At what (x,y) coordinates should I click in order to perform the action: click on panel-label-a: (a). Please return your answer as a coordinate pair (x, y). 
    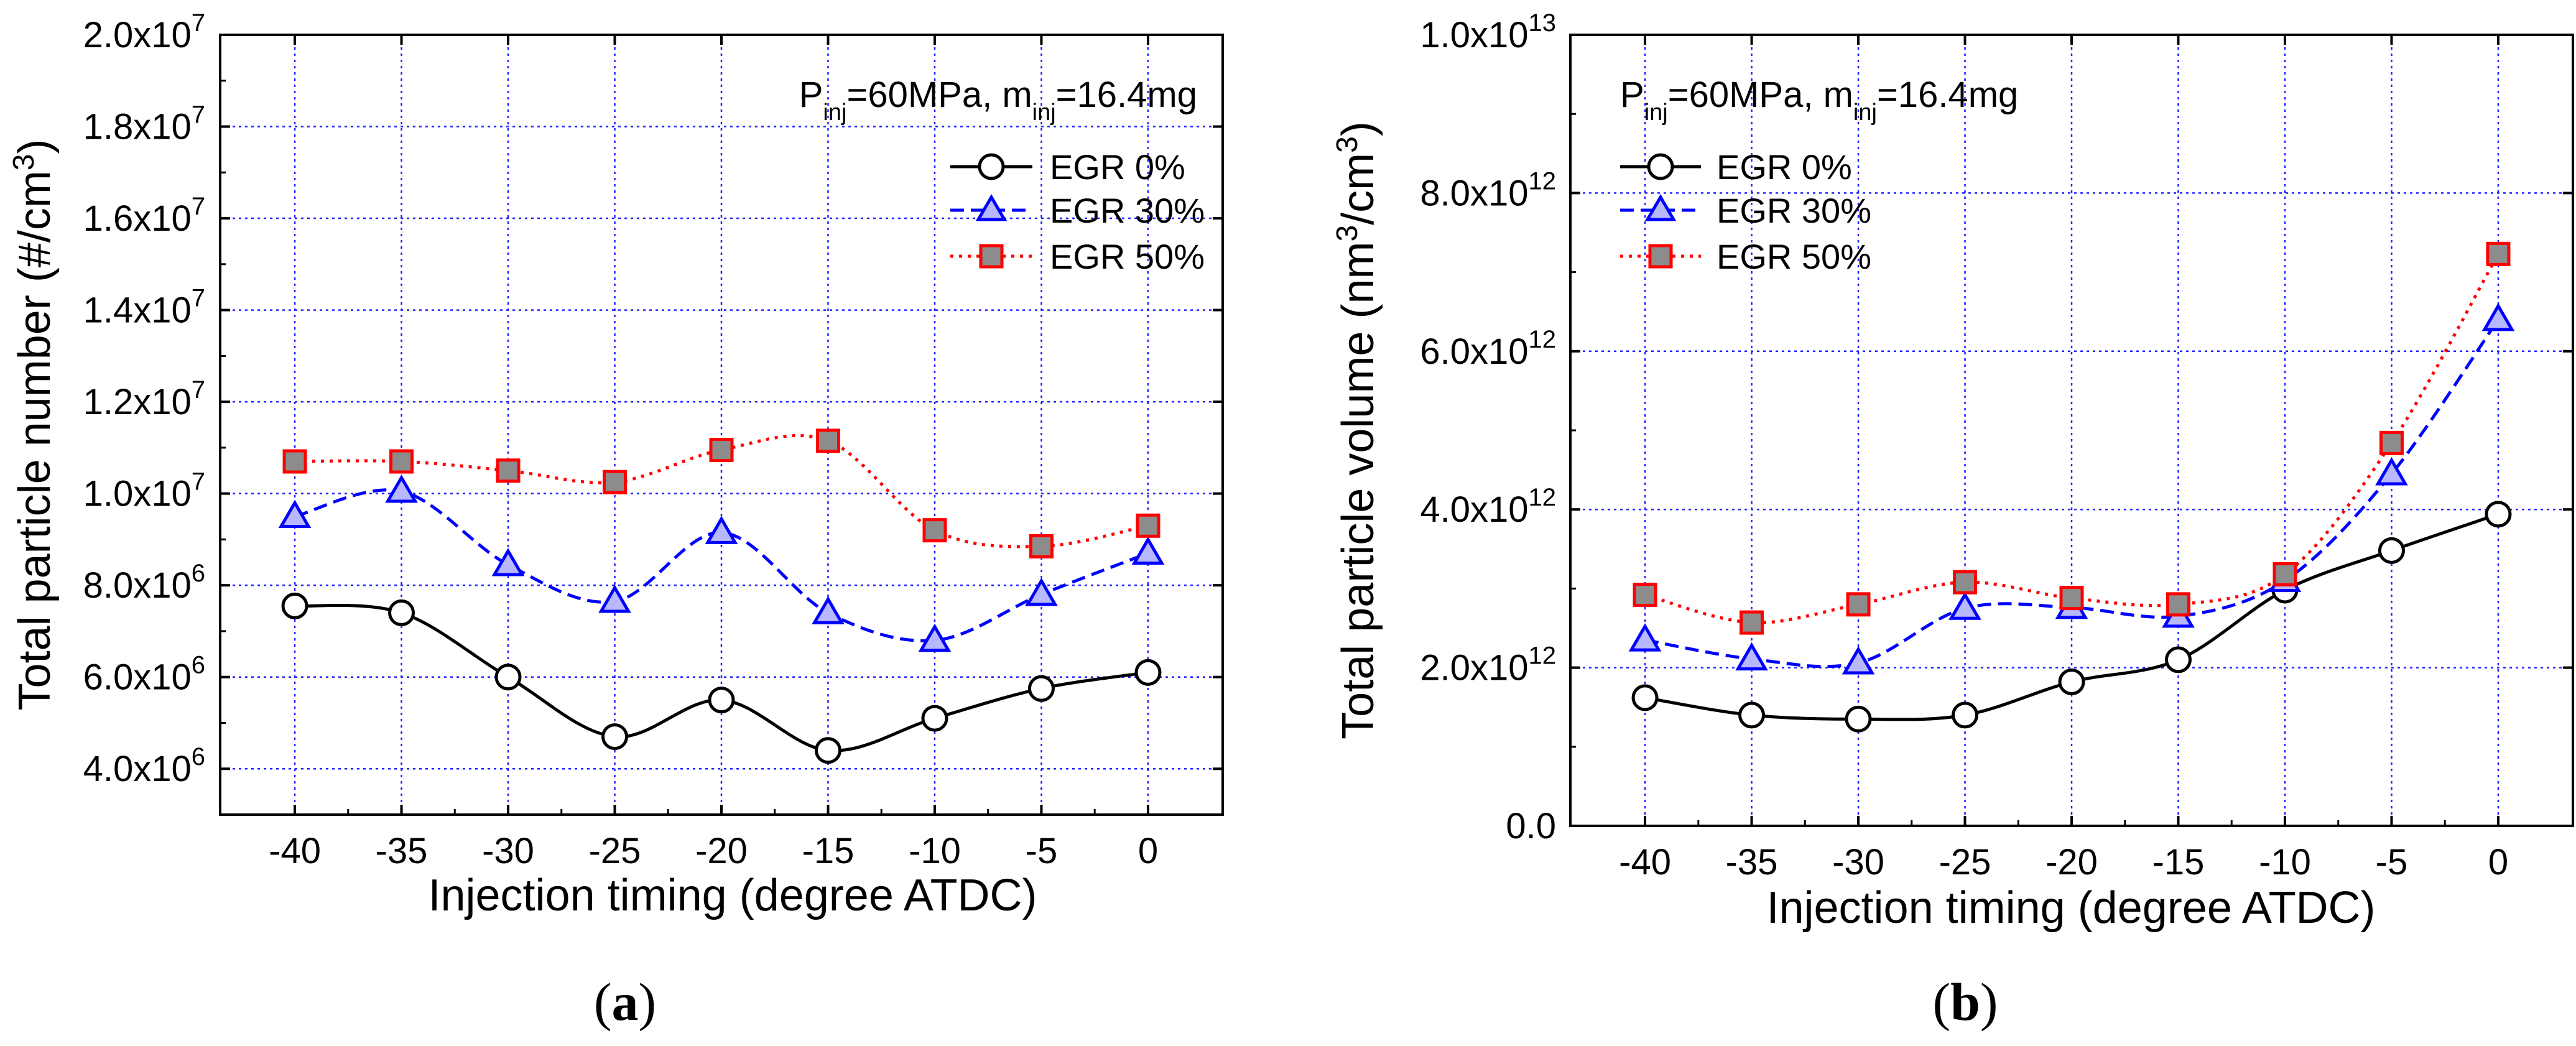
    Looking at the image, I should click on (625, 1002).